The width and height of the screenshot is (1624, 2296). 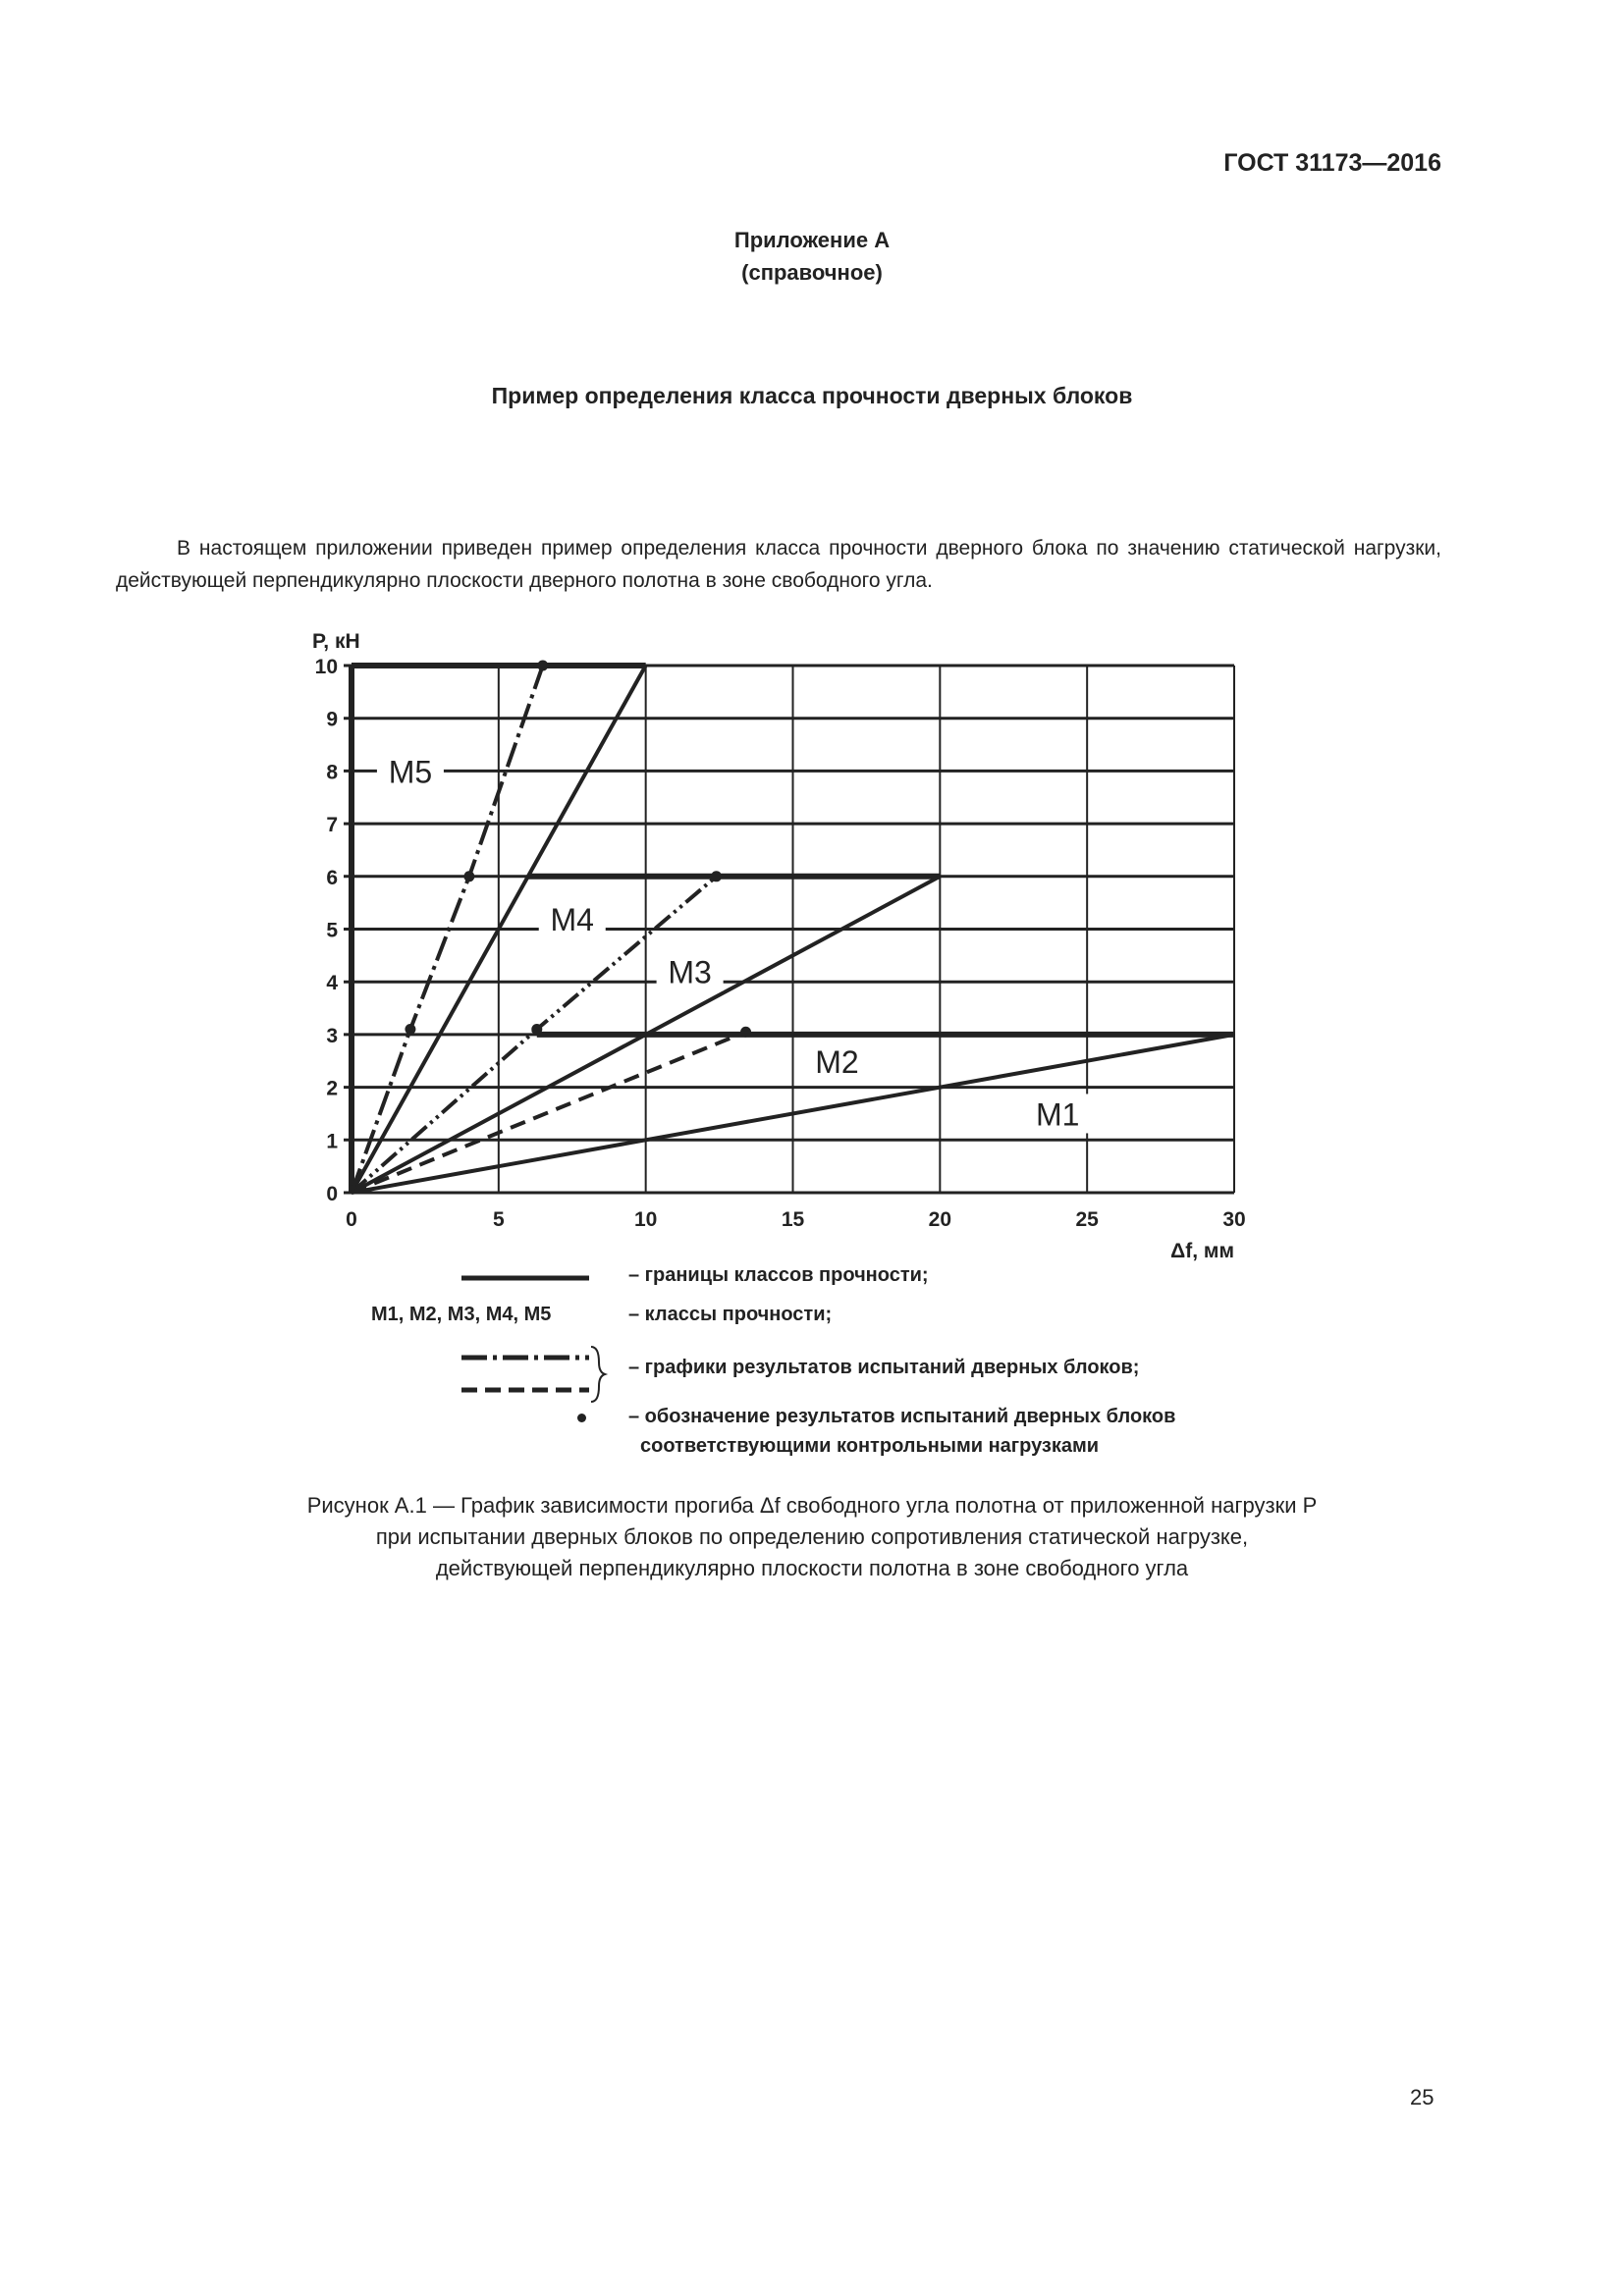 What do you see at coordinates (1332, 163) in the screenshot?
I see `document-id: ГОСТ 31173—2016` at bounding box center [1332, 163].